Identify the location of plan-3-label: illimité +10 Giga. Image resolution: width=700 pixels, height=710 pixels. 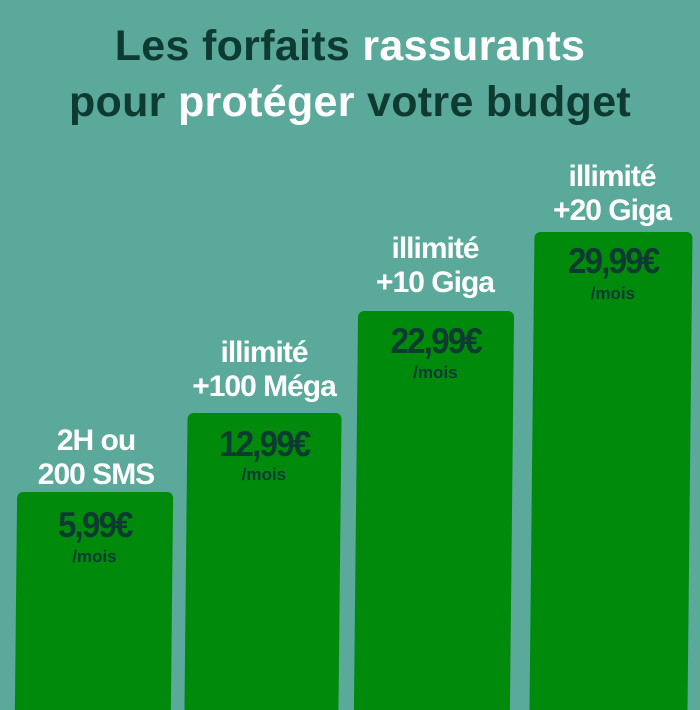
(435, 266).